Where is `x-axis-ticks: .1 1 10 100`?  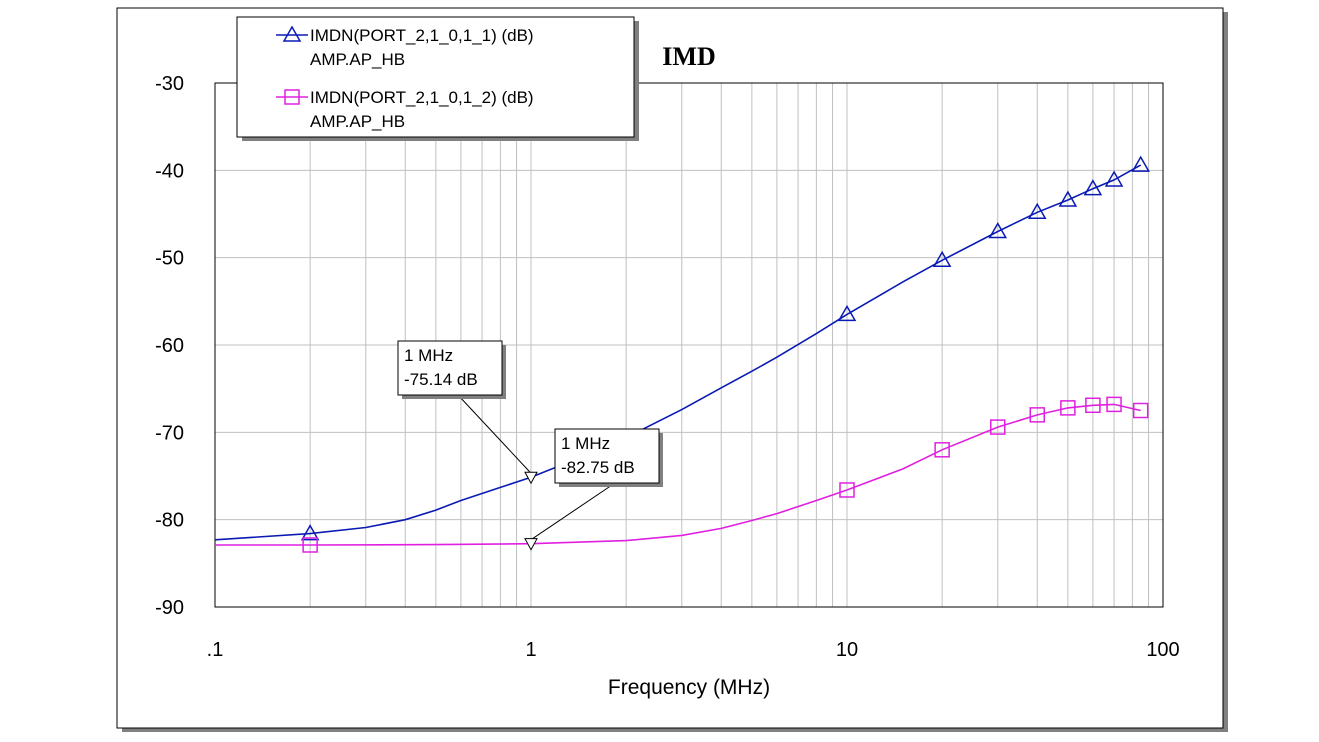 x-axis-ticks: .1 1 10 100 is located at coordinates (693, 650).